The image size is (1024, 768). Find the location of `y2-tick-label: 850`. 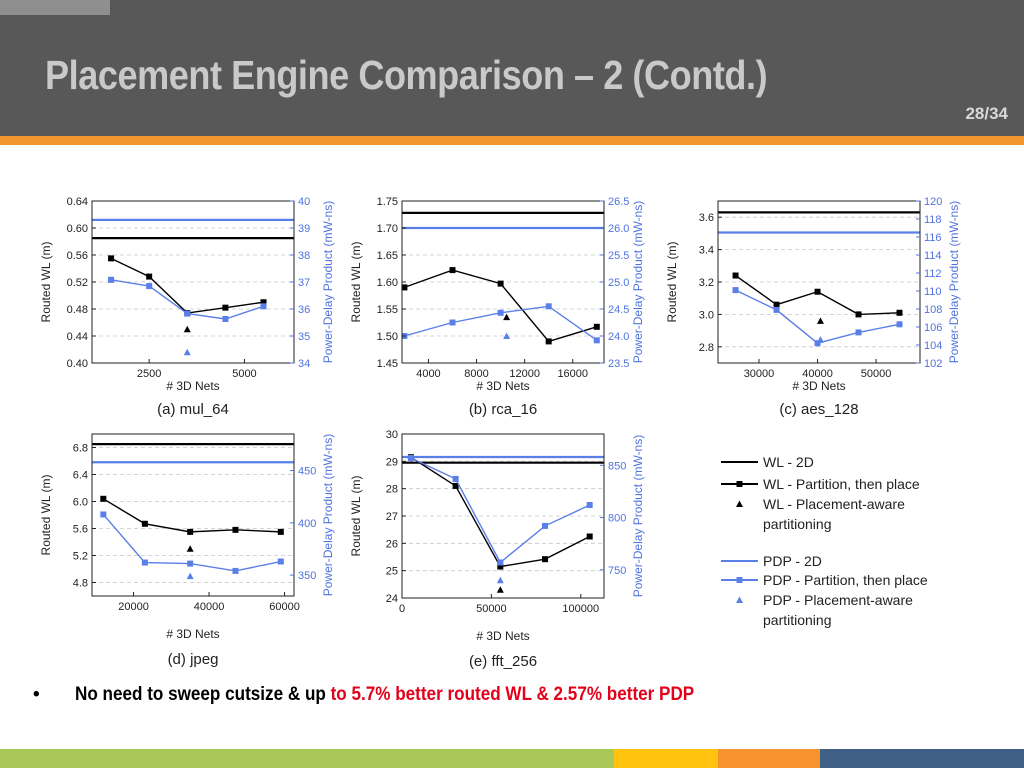

y2-tick-label: 850 is located at coordinates (617, 466).